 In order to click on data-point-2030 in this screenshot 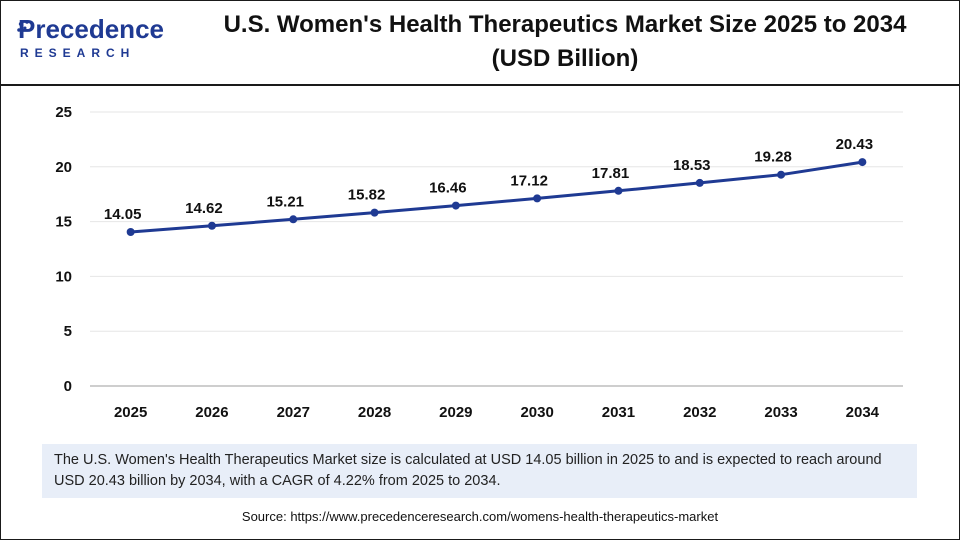, I will do `click(537, 198)`.